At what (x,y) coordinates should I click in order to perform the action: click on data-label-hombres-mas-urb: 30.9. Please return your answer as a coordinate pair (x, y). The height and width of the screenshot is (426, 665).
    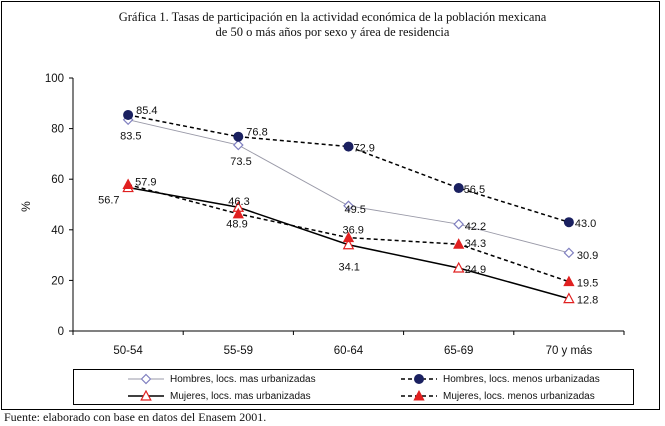
    Looking at the image, I should click on (587, 256).